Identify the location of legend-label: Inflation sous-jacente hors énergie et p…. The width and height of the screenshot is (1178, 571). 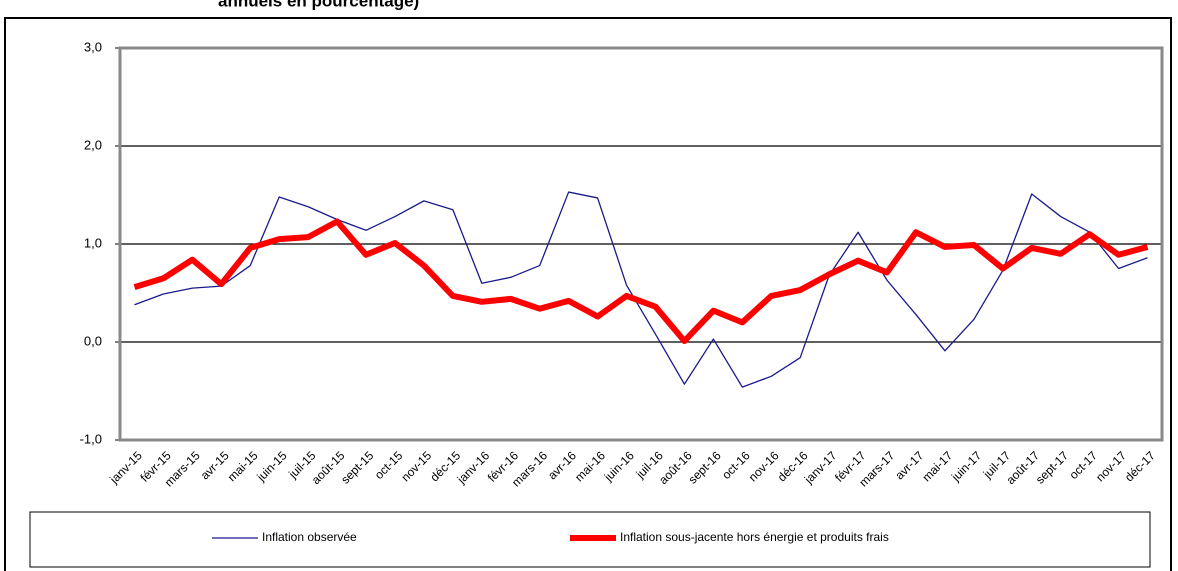
(754, 537).